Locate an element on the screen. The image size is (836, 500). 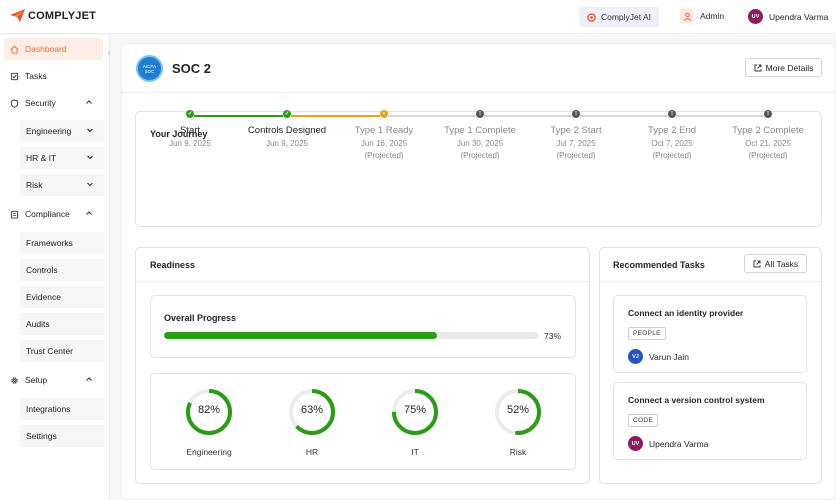
sidebar-item-evidence: Evidence is located at coordinates (62, 297).